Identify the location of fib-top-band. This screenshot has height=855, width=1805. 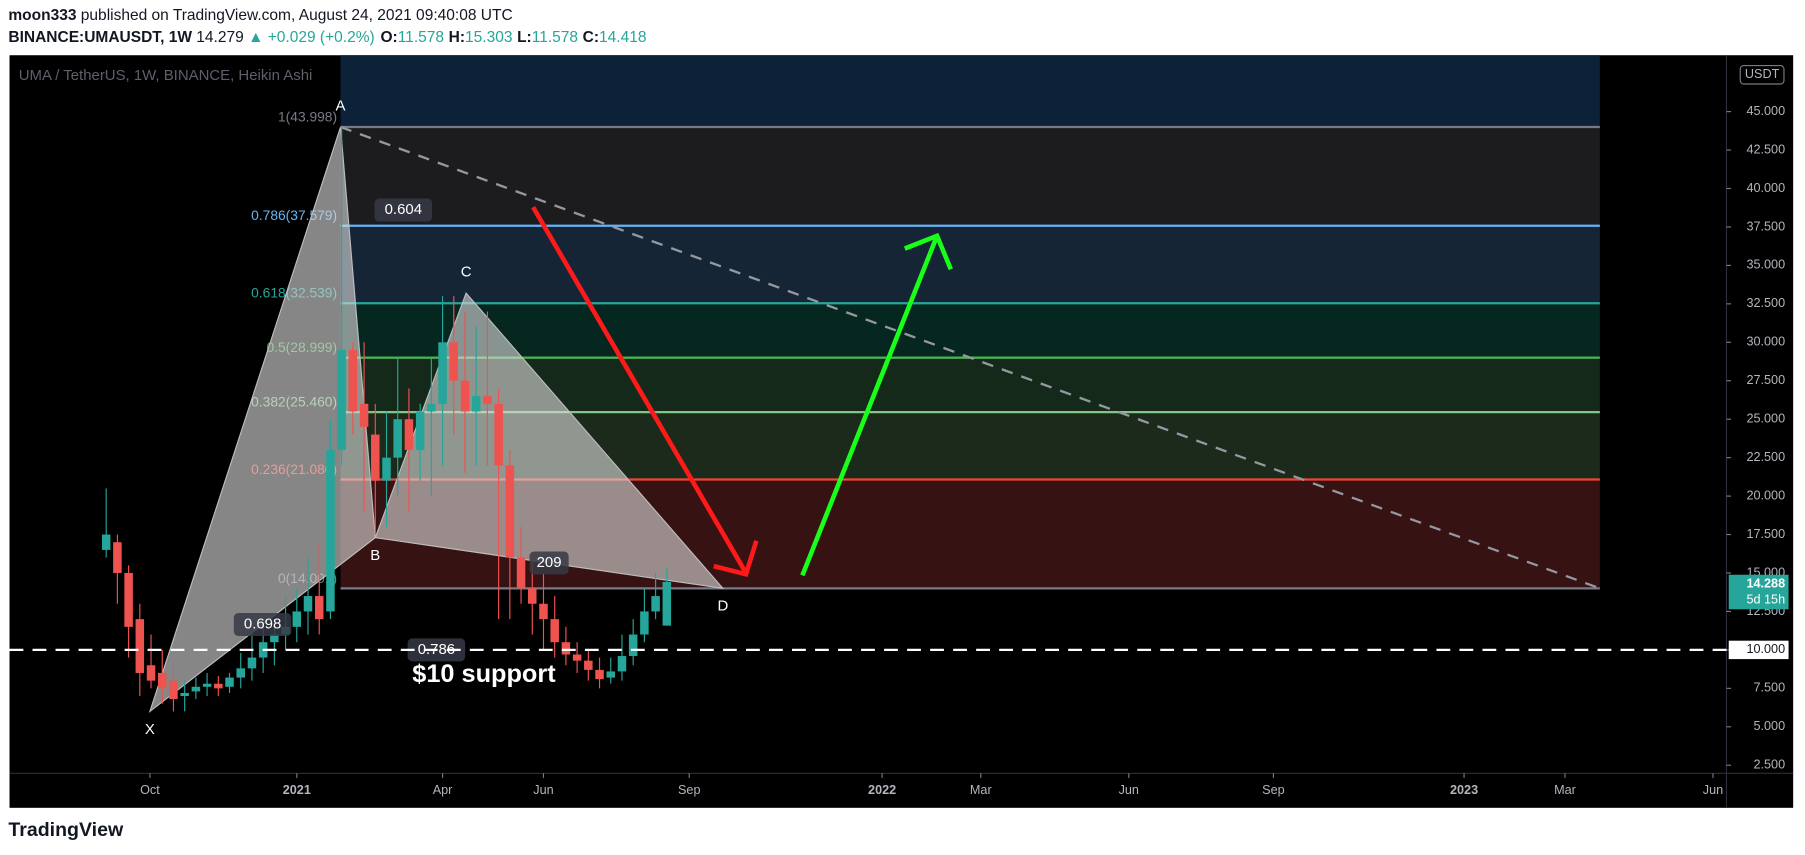
(970, 91).